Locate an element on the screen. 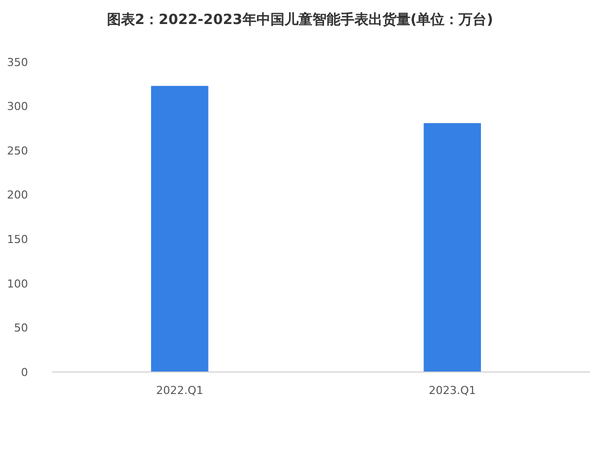 The width and height of the screenshot is (600, 450). chart-title: 图表2：2022-2023年中国儿童智能手表出货量(单位：万台) is located at coordinates (300, 19).